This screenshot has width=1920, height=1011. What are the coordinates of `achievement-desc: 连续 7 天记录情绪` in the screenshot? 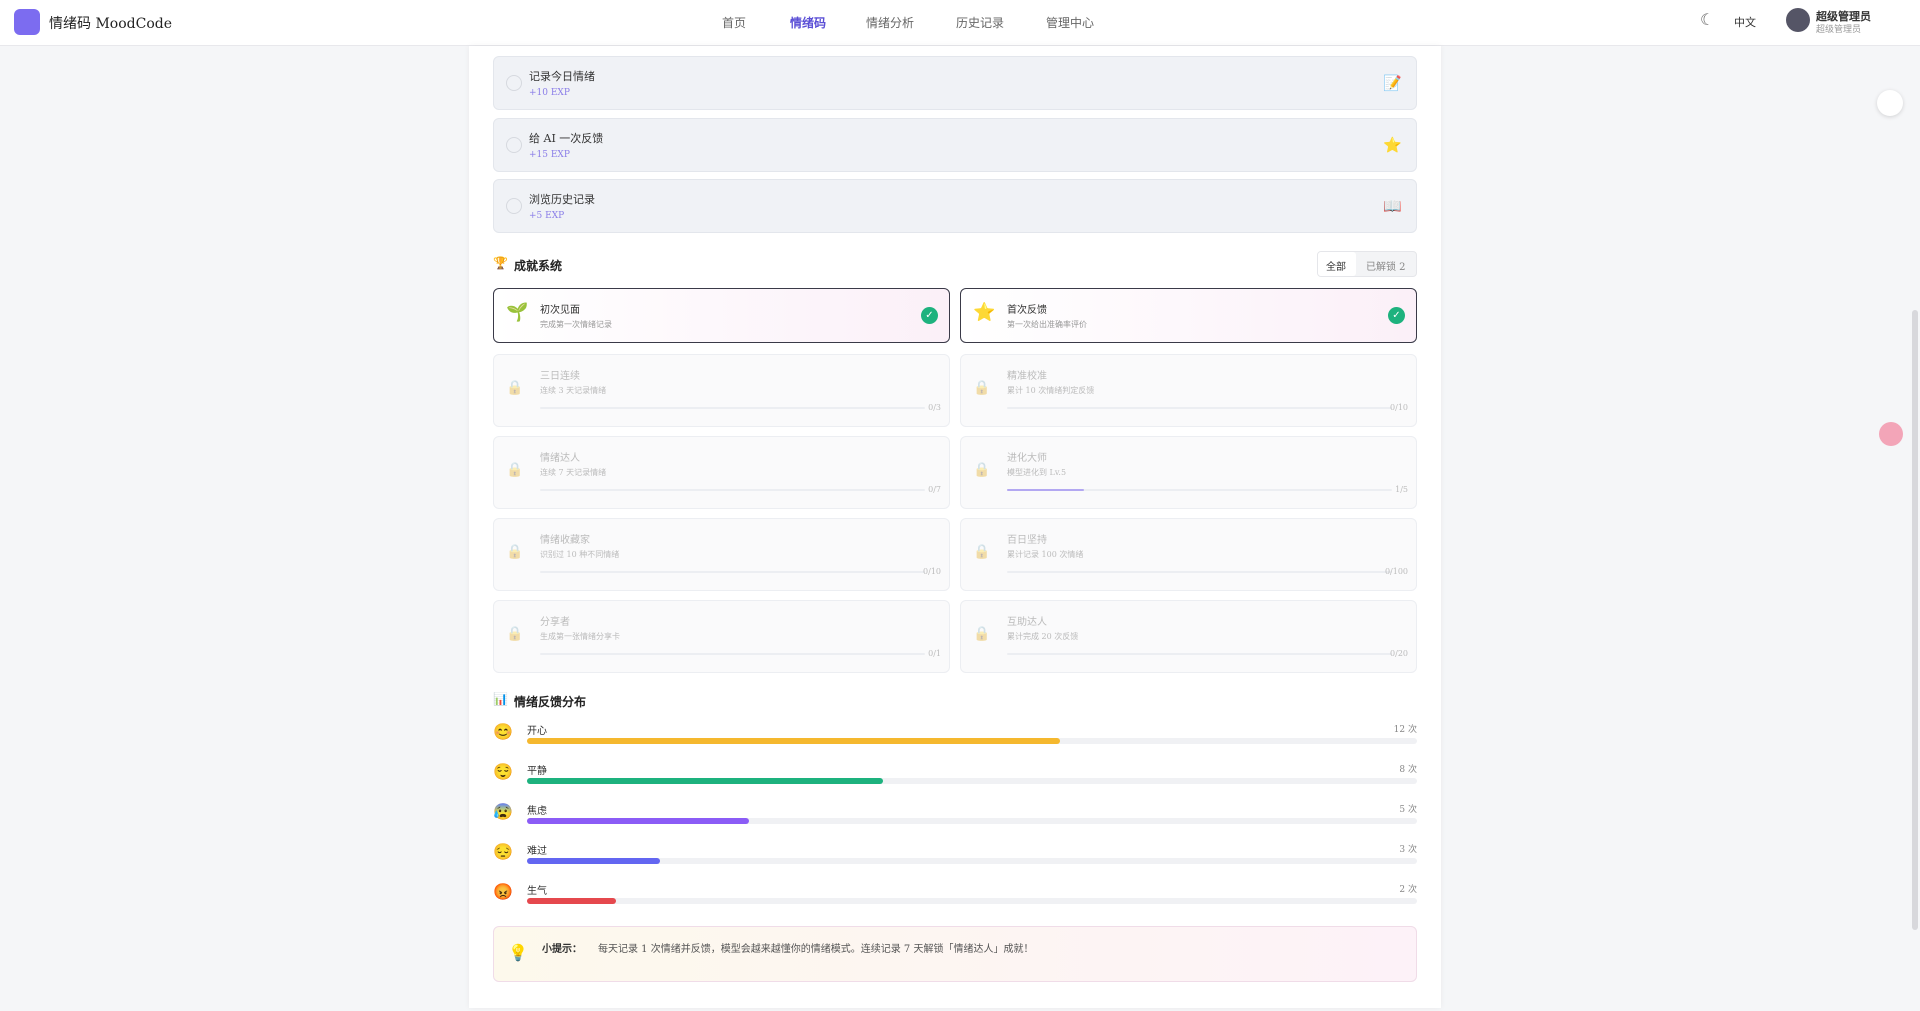 It's located at (573, 472).